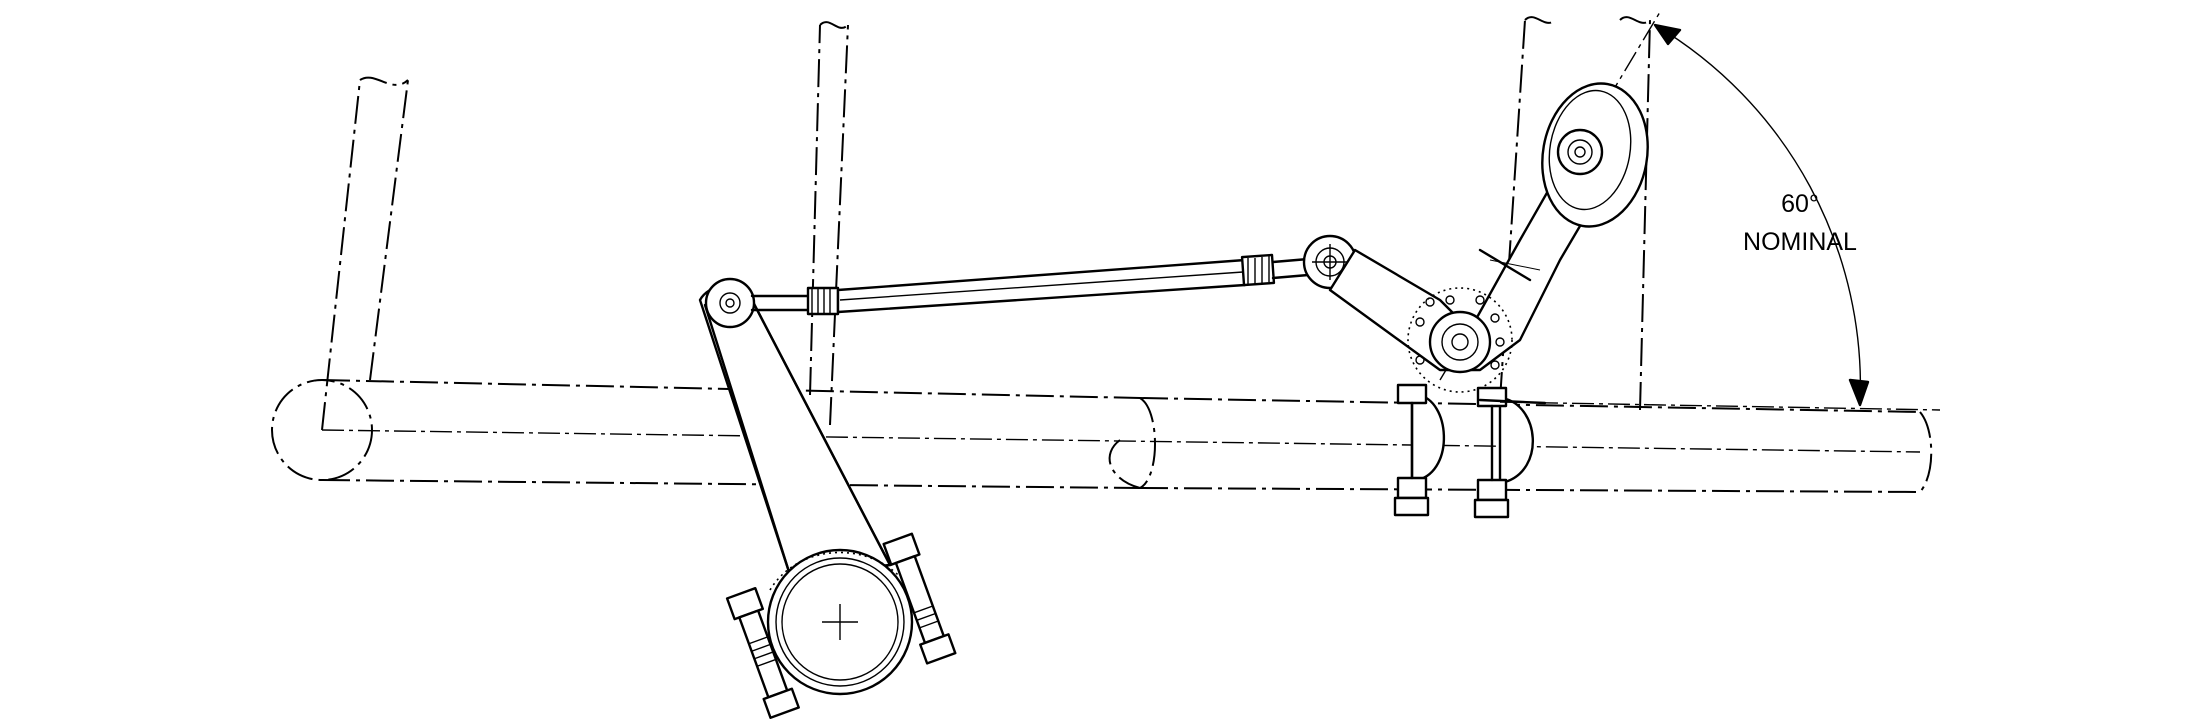 The height and width of the screenshot is (728, 2205). I want to click on pulley-wheel, so click(1595, 155).